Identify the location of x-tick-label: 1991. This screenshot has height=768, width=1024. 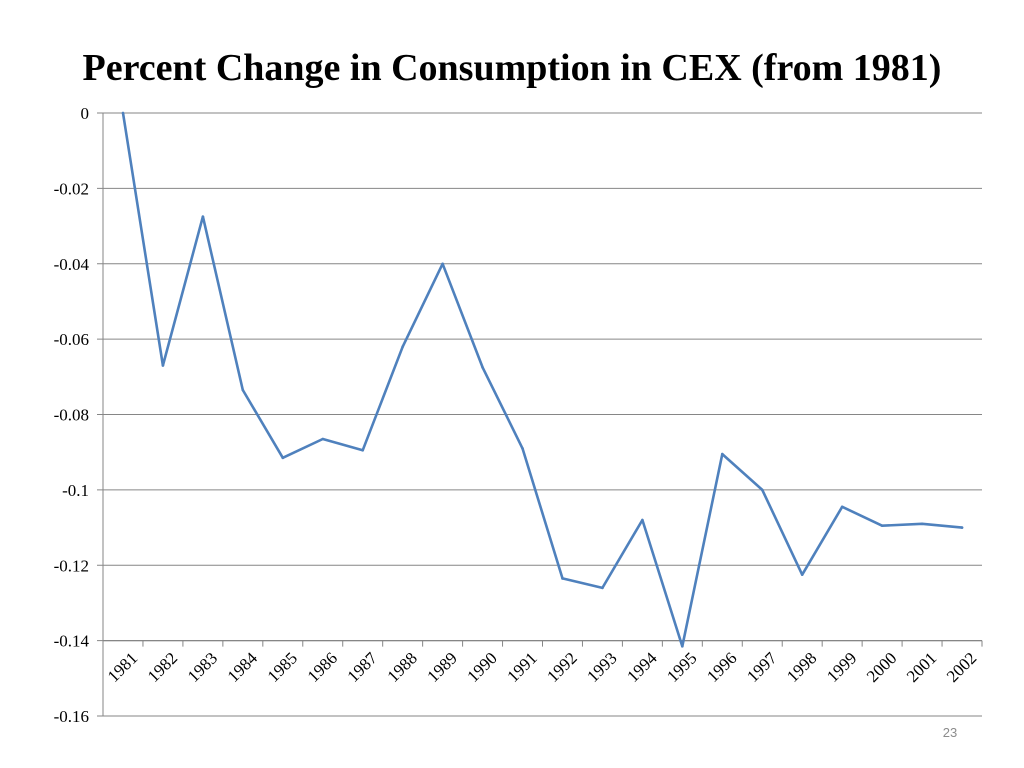
(521, 667).